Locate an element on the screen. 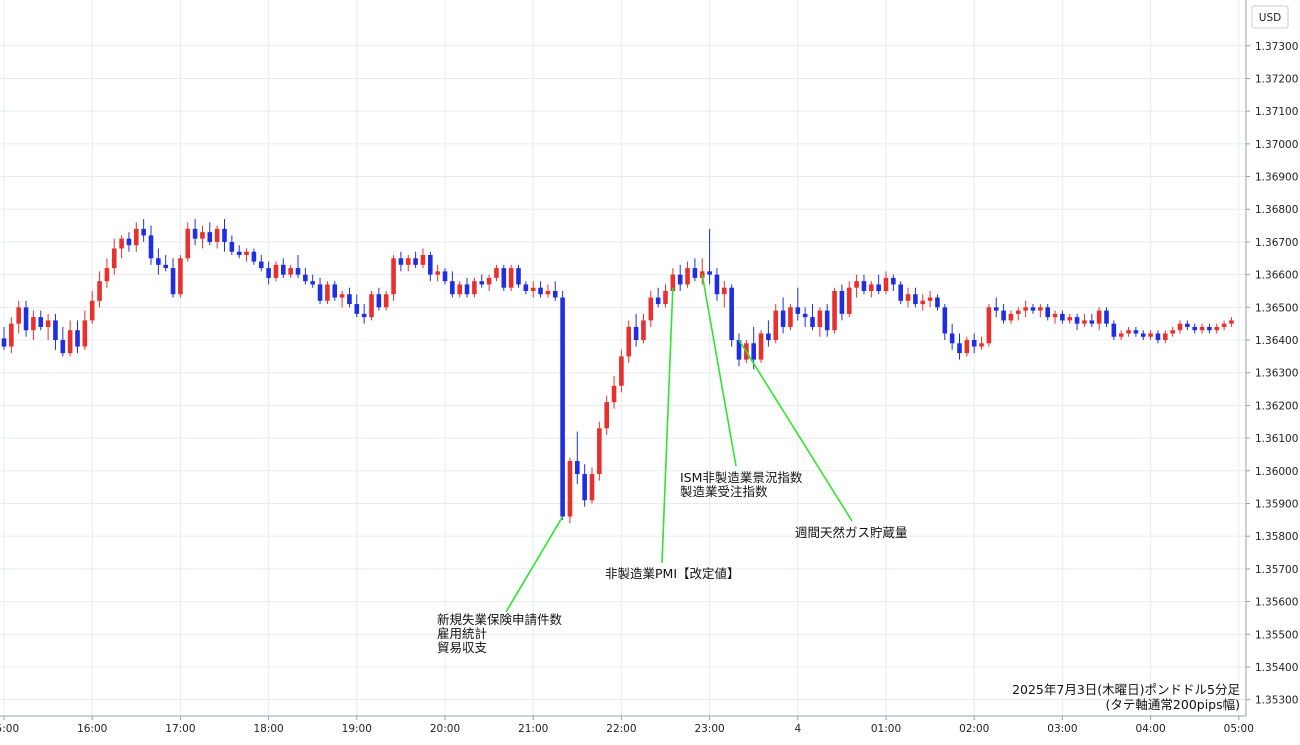 This screenshot has height=745, width=1300. y-tick-label: 1.36800 is located at coordinates (1276, 210).